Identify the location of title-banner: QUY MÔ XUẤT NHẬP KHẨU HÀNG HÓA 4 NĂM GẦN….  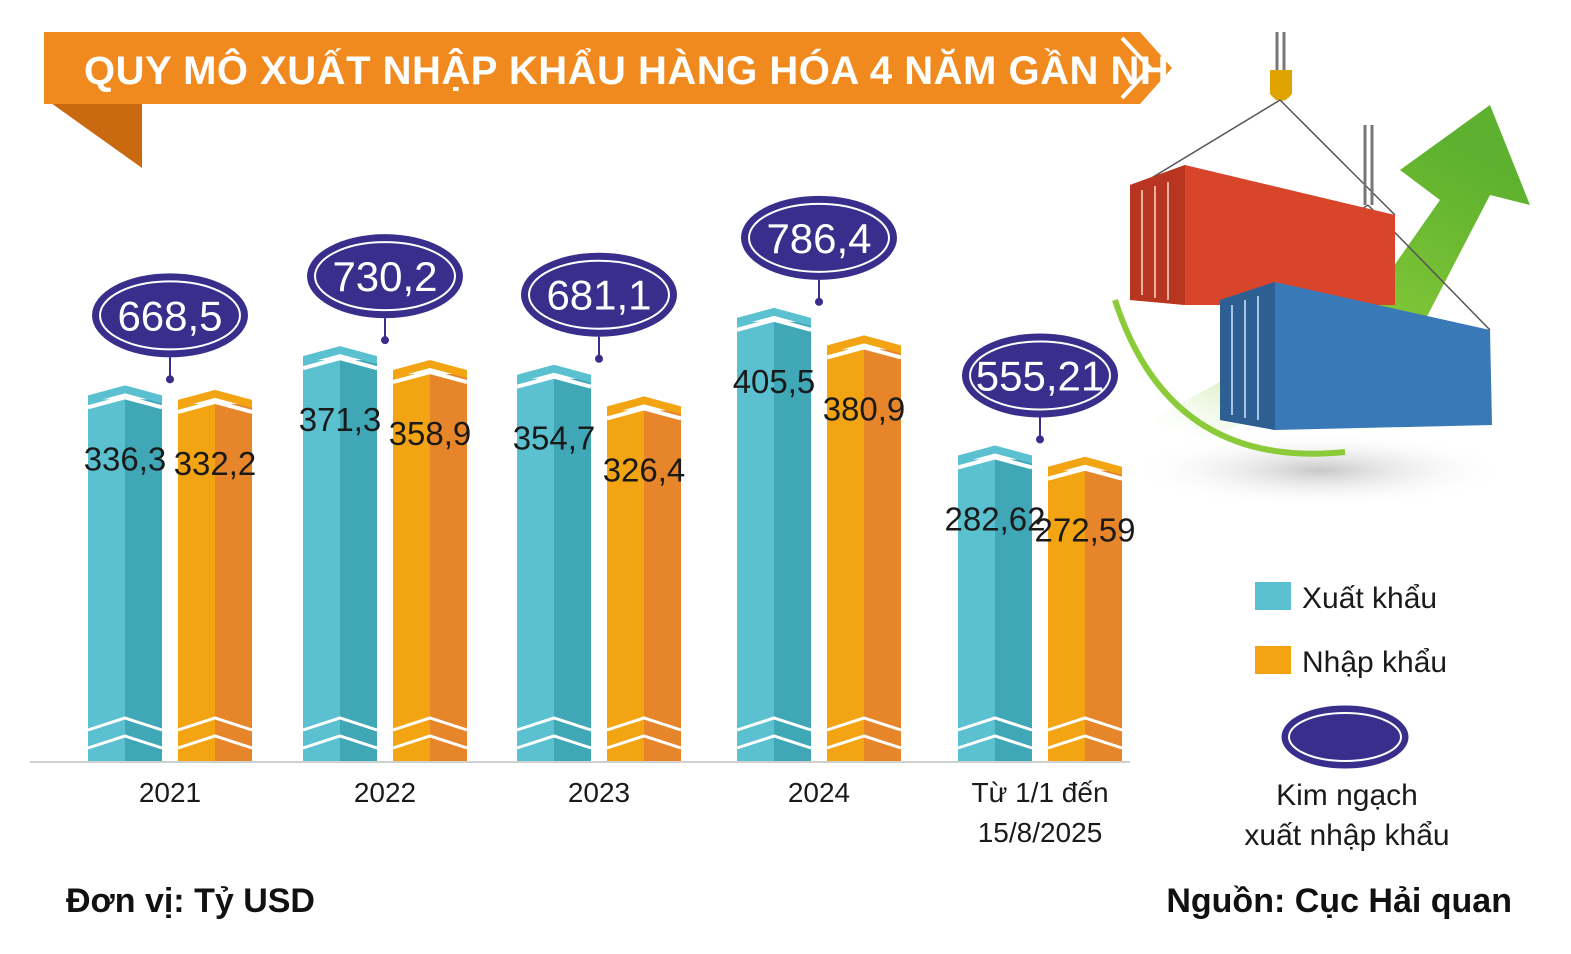
(634, 100).